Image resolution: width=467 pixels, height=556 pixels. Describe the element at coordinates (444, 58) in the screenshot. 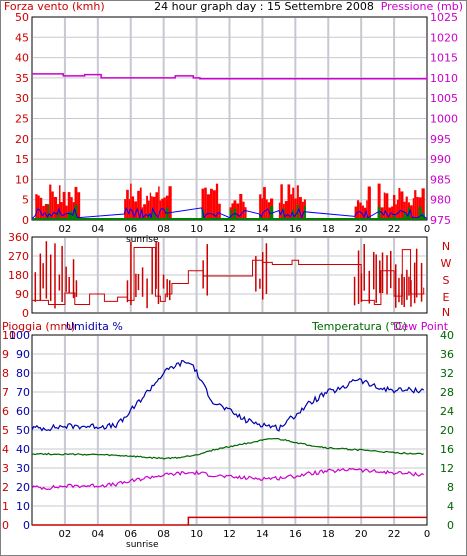

I see `pressure-tick-label: 1015` at that location.